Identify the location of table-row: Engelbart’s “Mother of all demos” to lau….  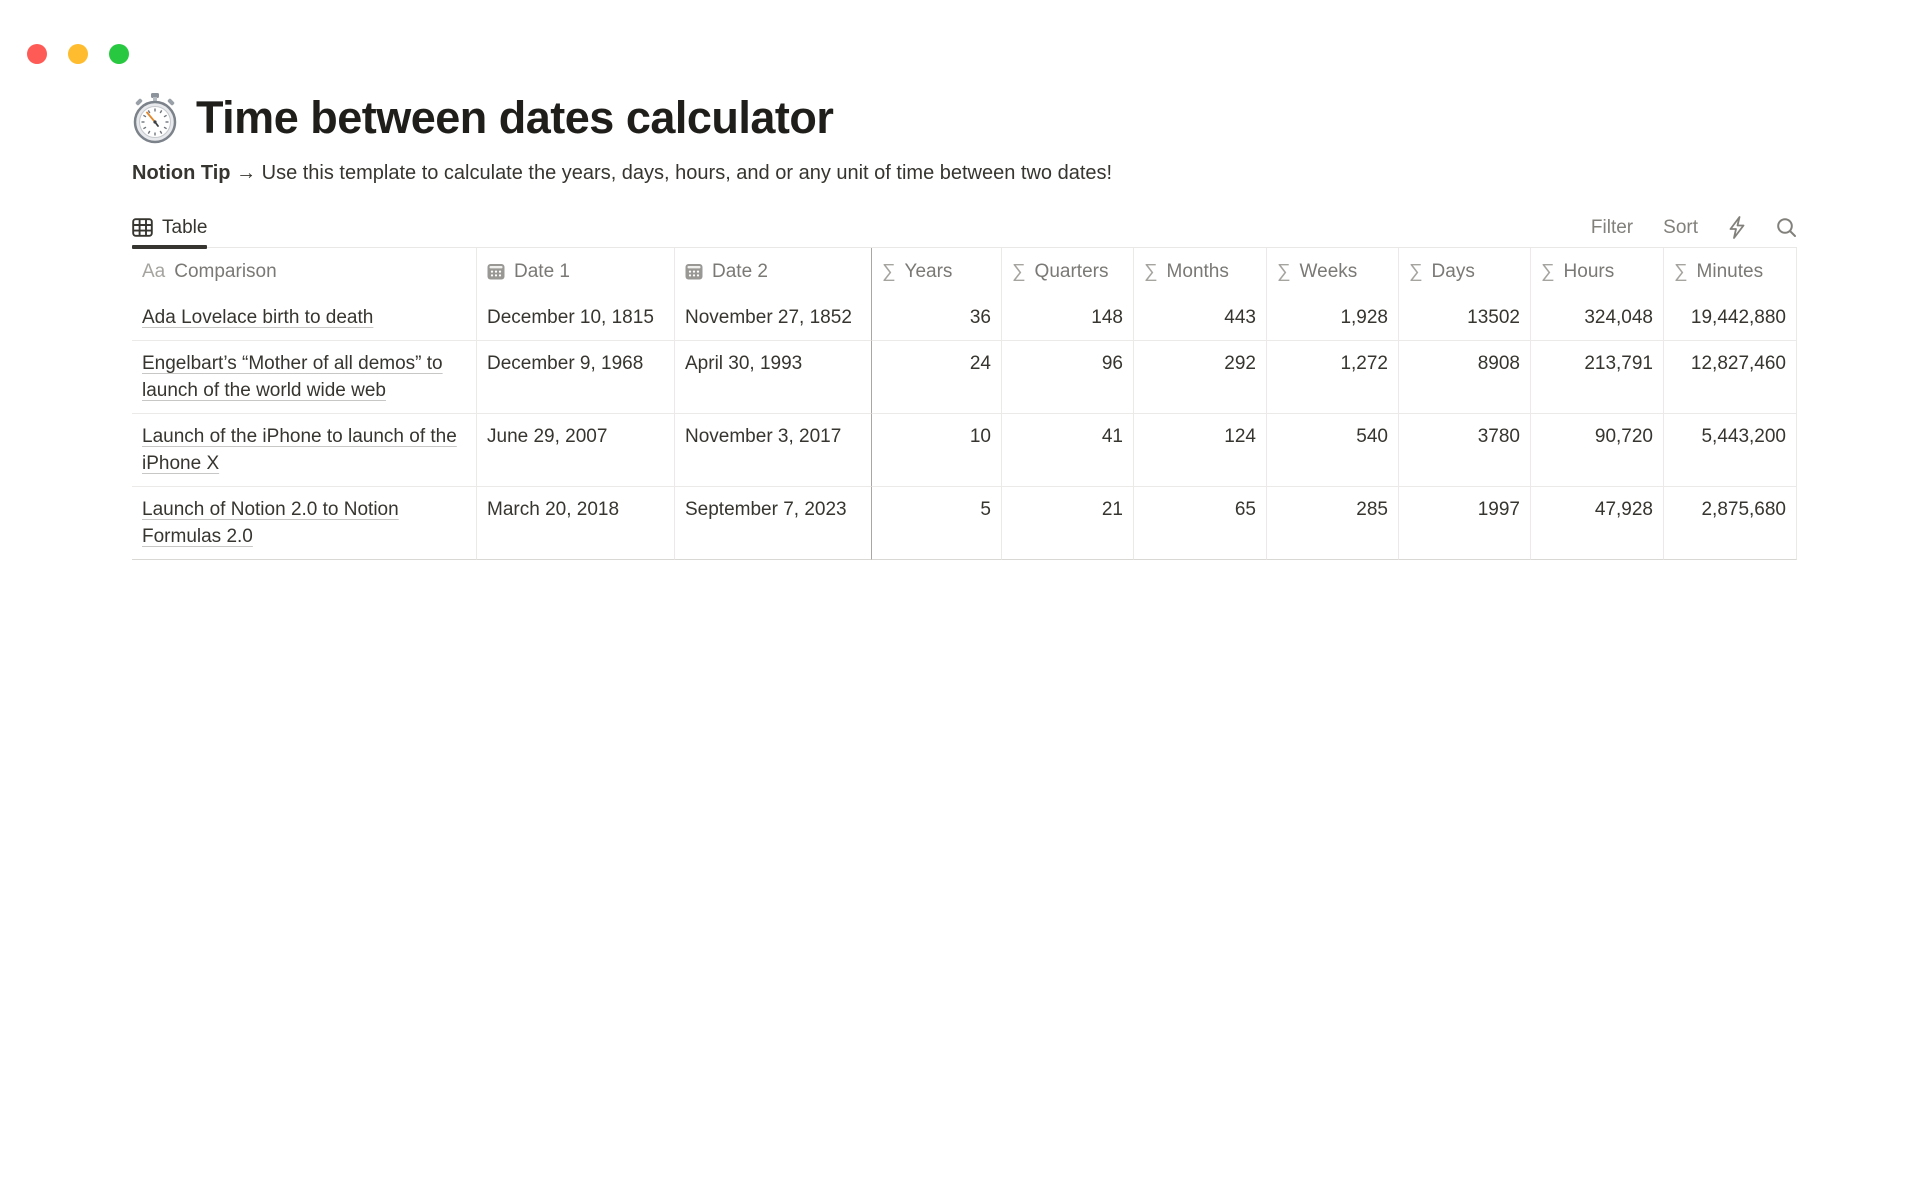
(964, 377).